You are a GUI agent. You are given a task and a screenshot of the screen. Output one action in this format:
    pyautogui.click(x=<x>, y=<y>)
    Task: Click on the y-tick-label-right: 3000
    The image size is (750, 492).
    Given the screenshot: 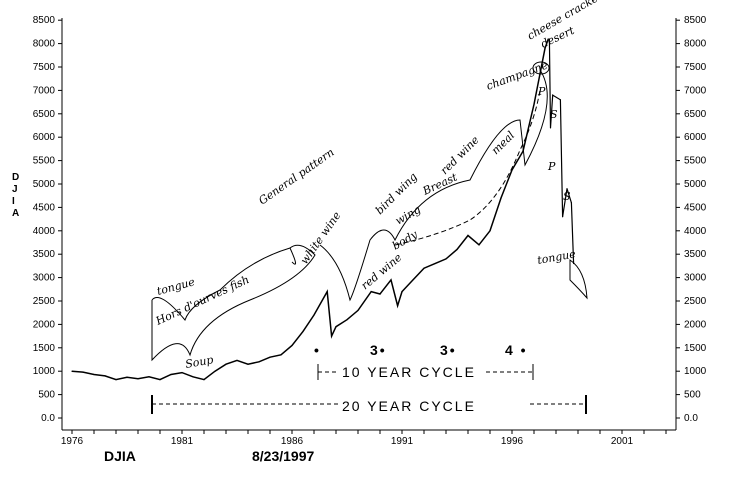 What is the action you would take?
    pyautogui.click(x=695, y=278)
    